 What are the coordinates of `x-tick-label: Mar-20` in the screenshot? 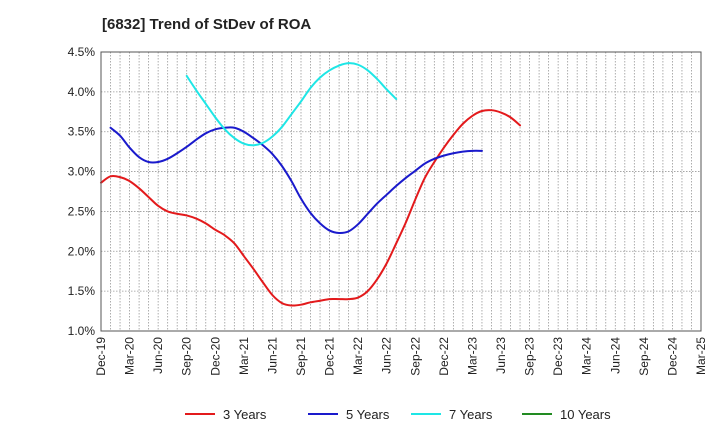 It's located at (130, 356).